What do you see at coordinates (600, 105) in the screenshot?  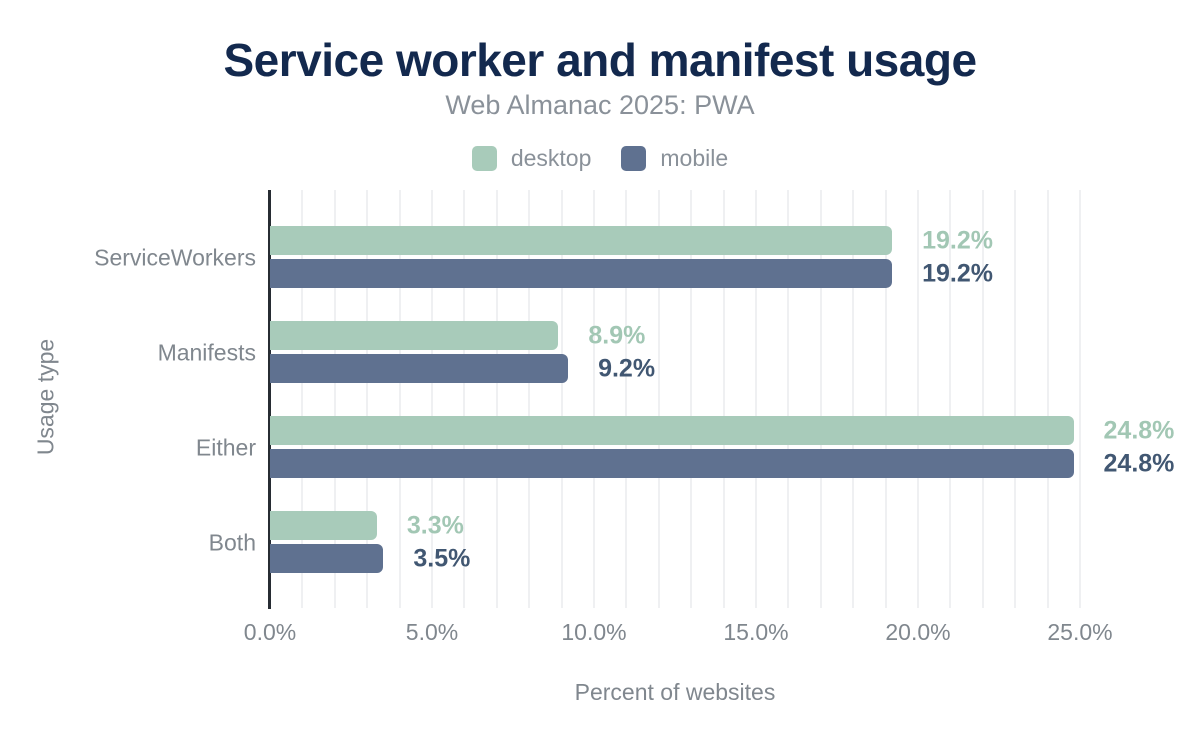 I see `chart-subtitle: Web Almanac 2025: PWA` at bounding box center [600, 105].